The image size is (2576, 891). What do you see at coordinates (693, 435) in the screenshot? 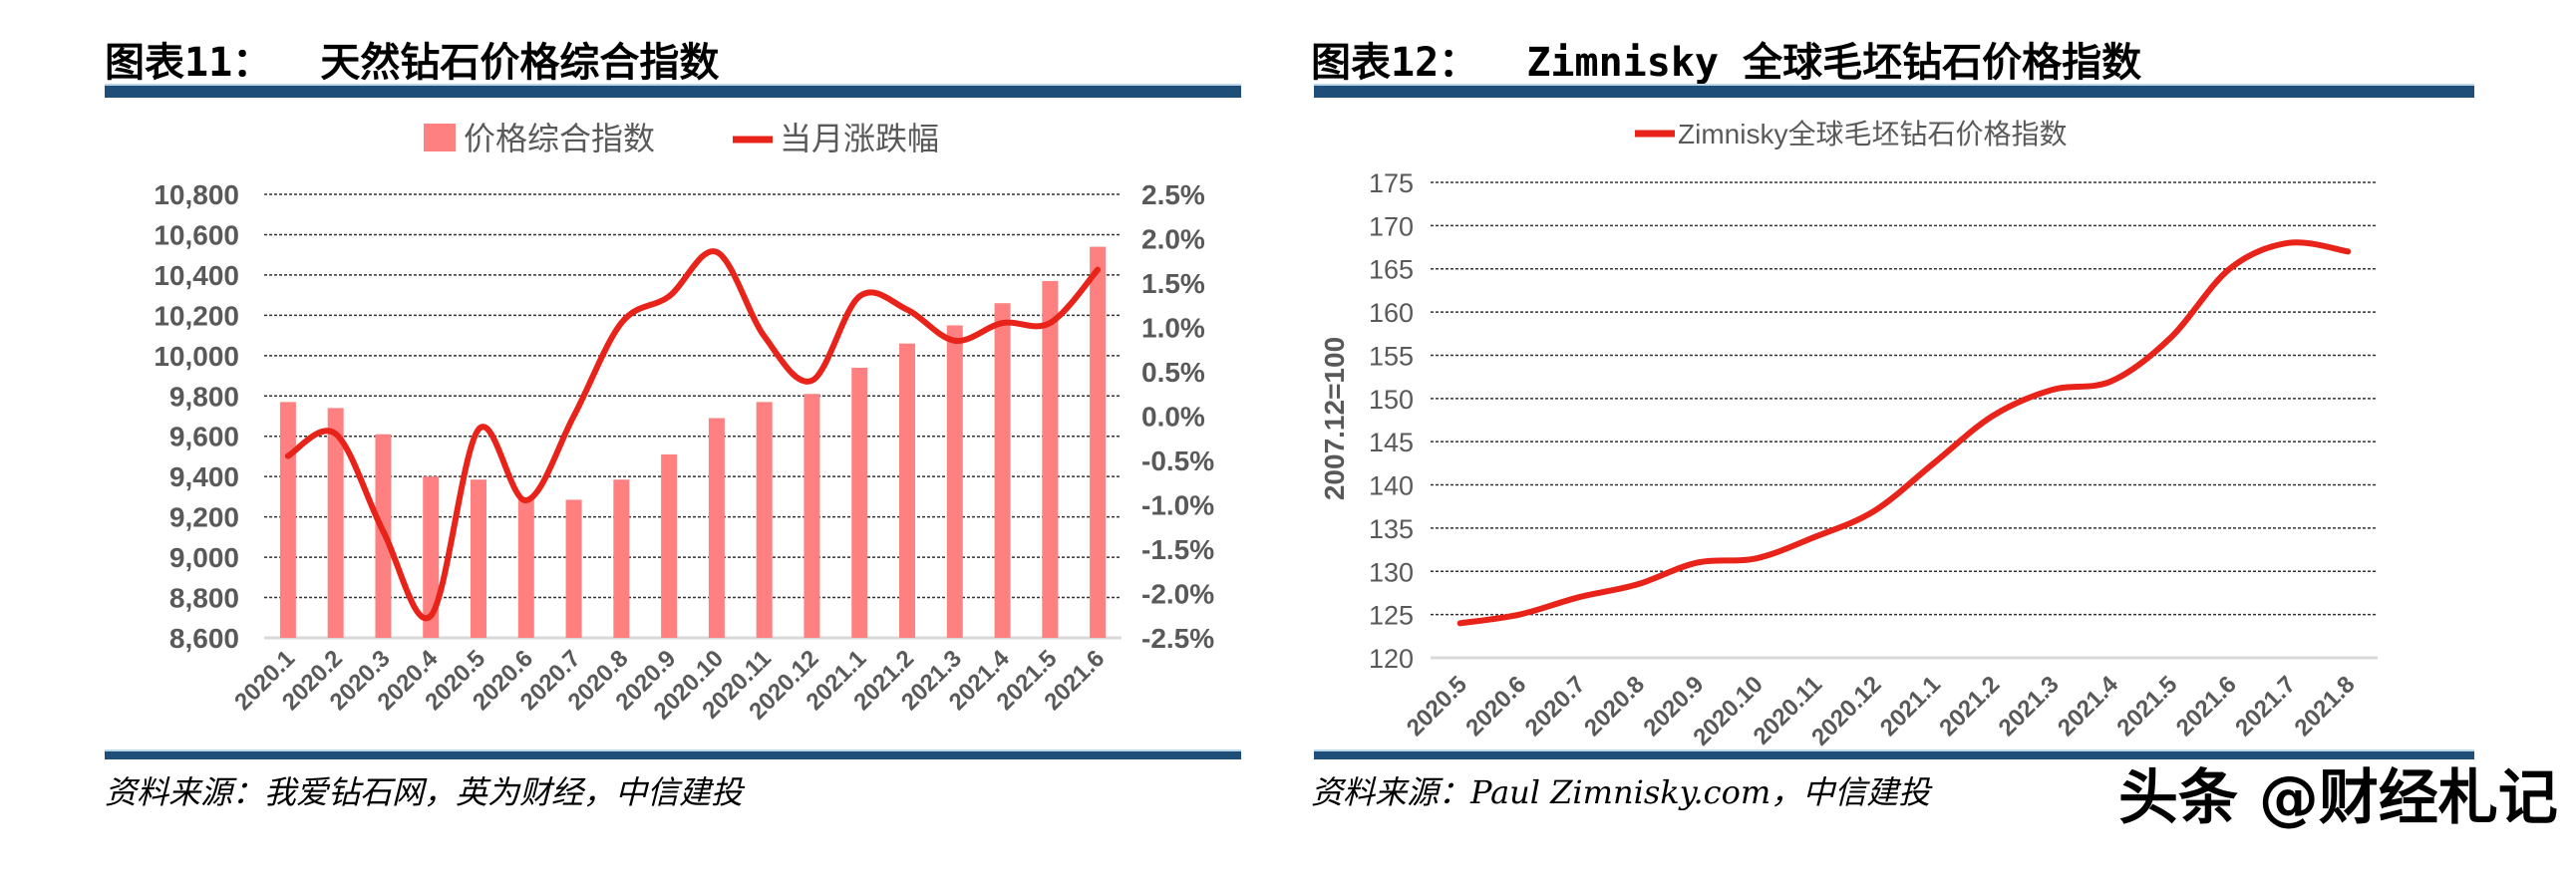
I see `line-series-monthly-change` at bounding box center [693, 435].